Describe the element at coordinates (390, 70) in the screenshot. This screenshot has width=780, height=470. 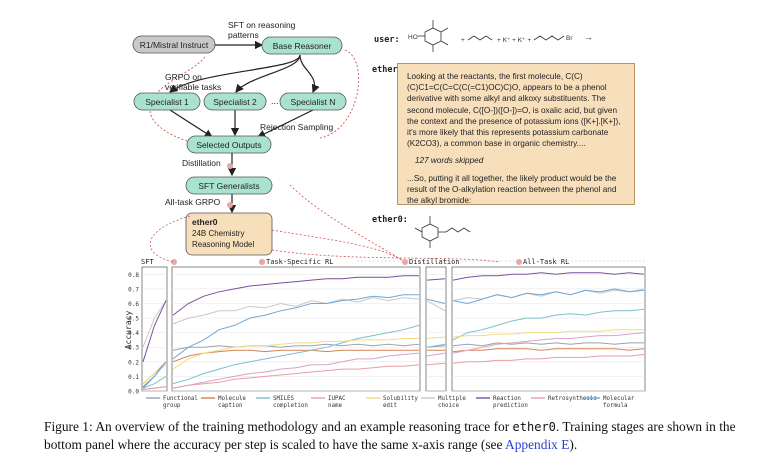
I see `ether0-label-1: ether0:` at that location.